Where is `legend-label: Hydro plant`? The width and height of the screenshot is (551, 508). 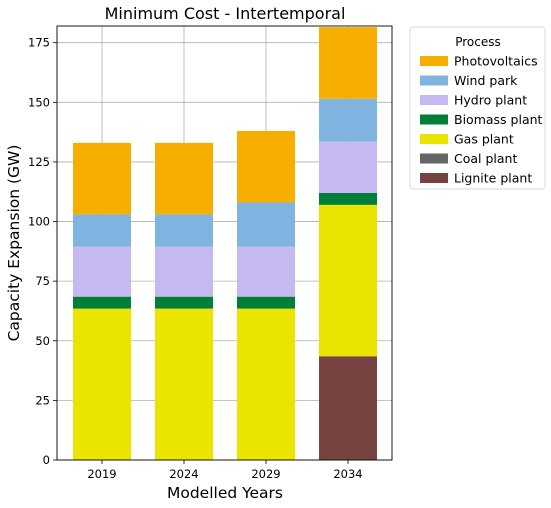 legend-label: Hydro plant is located at coordinates (490, 100).